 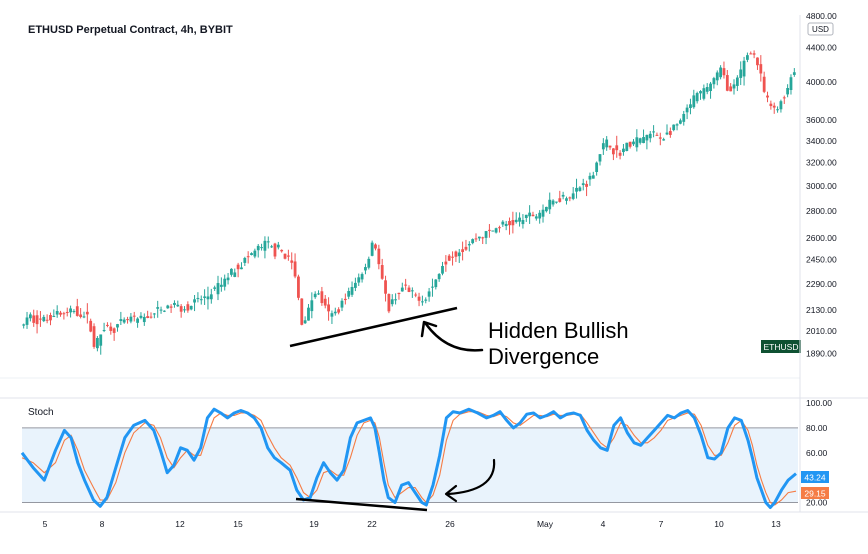 What do you see at coordinates (821, 186) in the screenshot?
I see `price-tick-label: 3000.00` at bounding box center [821, 186].